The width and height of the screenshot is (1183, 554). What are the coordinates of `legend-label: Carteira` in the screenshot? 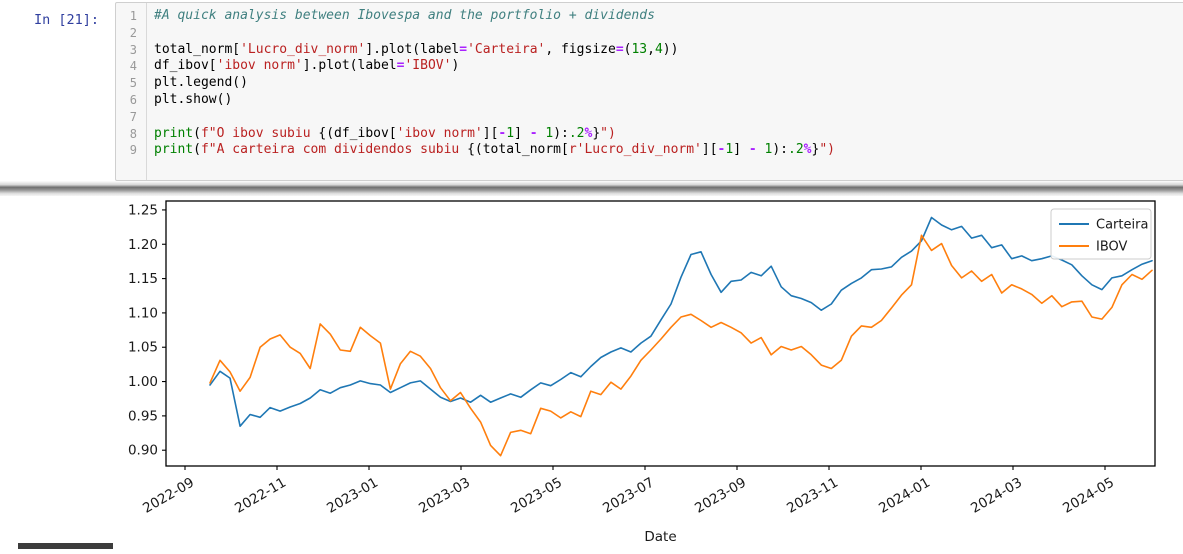 It's located at (1122, 225).